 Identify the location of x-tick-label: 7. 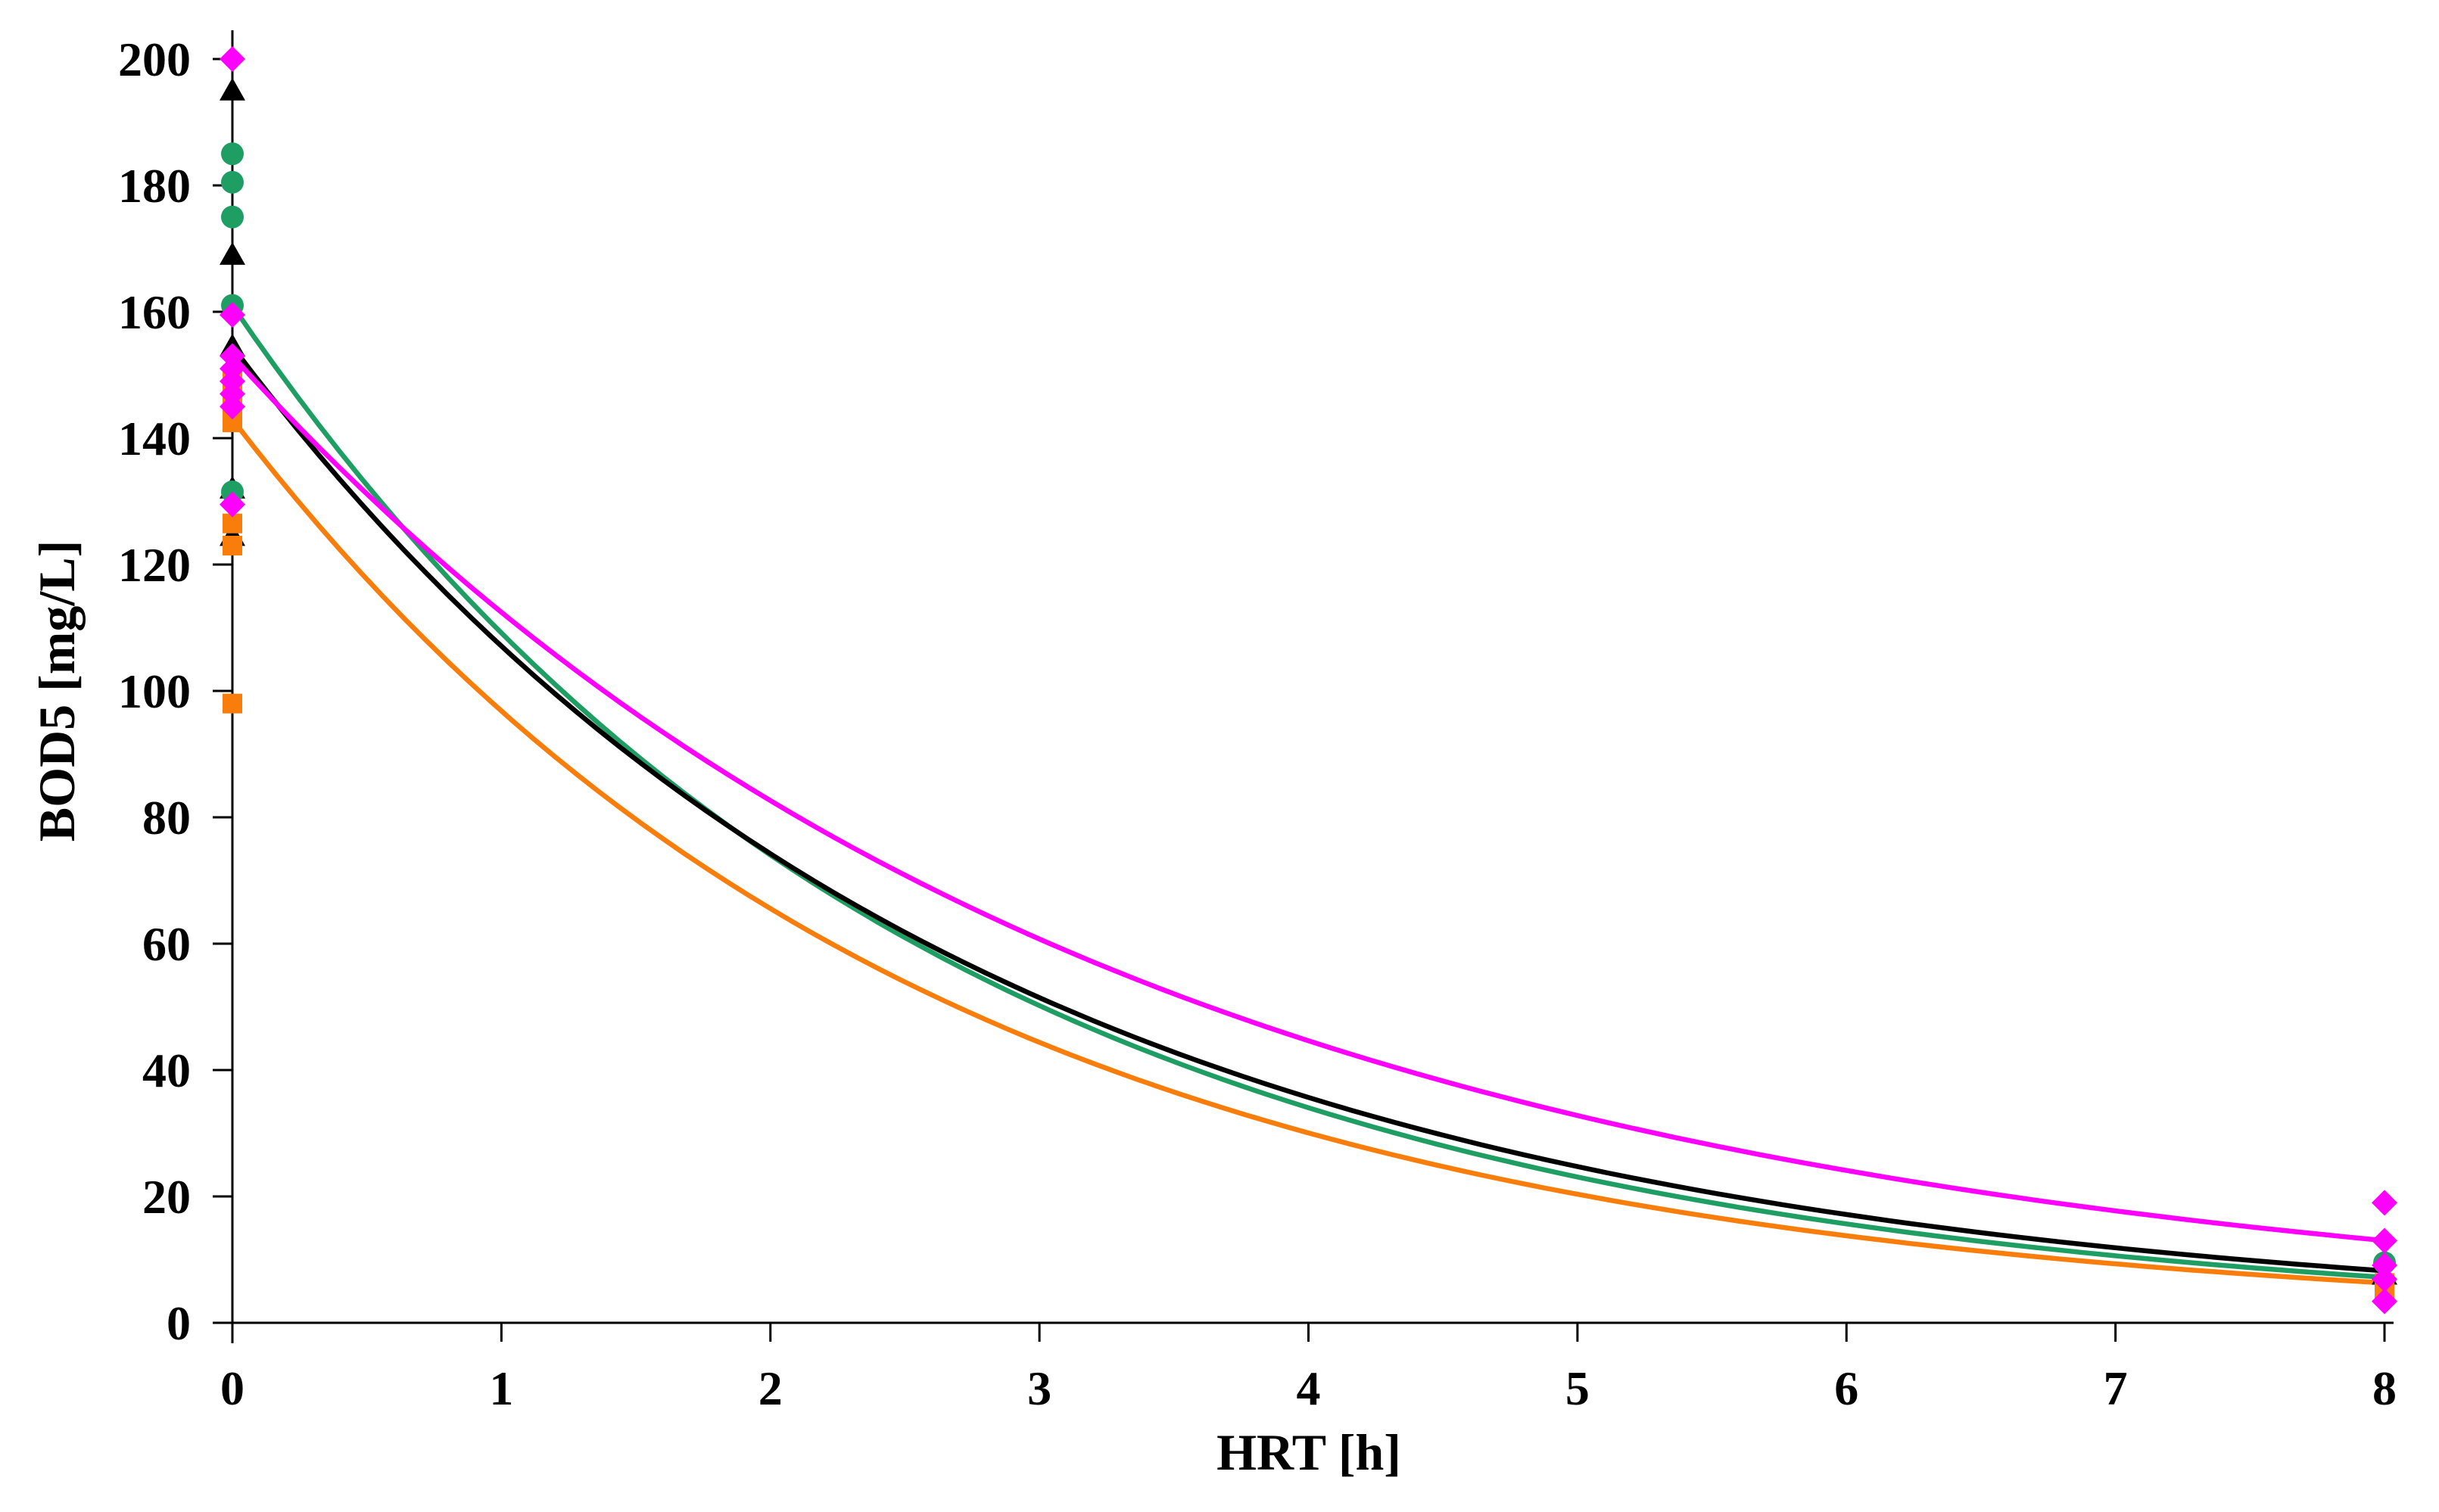
(2116, 1388).